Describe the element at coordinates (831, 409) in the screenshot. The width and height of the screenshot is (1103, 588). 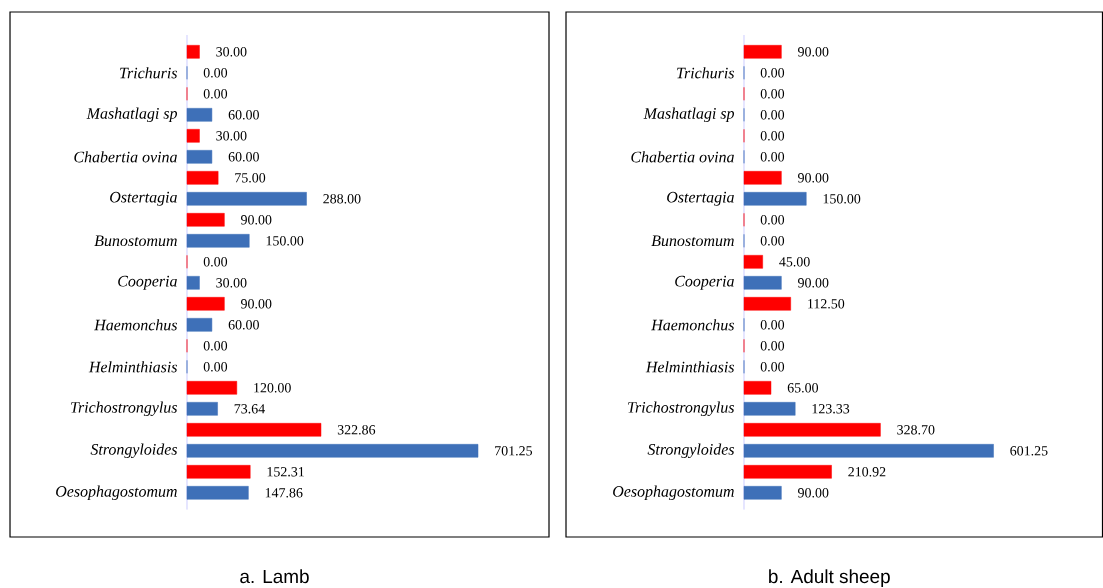
I see `data-label: 123.33` at that location.